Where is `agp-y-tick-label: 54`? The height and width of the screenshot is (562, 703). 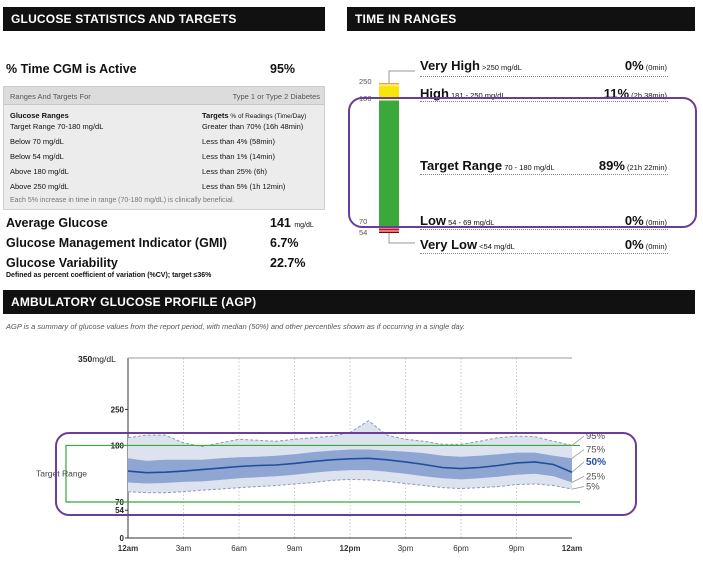
agp-y-tick-label: 54 is located at coordinates (119, 510).